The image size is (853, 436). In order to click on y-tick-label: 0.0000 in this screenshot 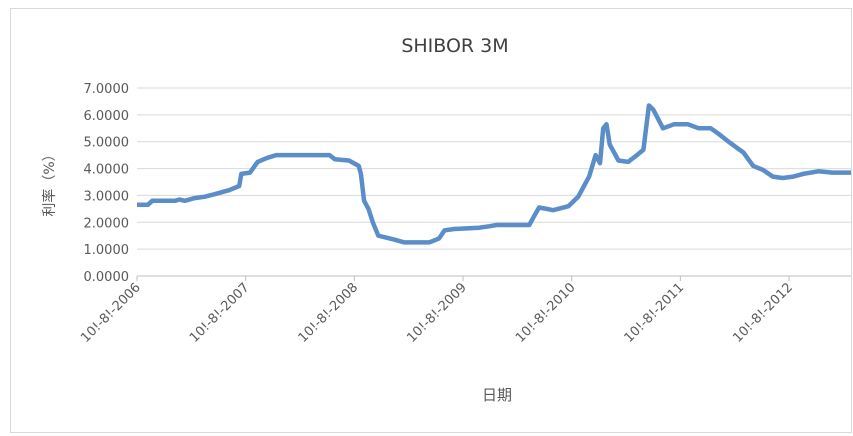, I will do `click(107, 277)`.